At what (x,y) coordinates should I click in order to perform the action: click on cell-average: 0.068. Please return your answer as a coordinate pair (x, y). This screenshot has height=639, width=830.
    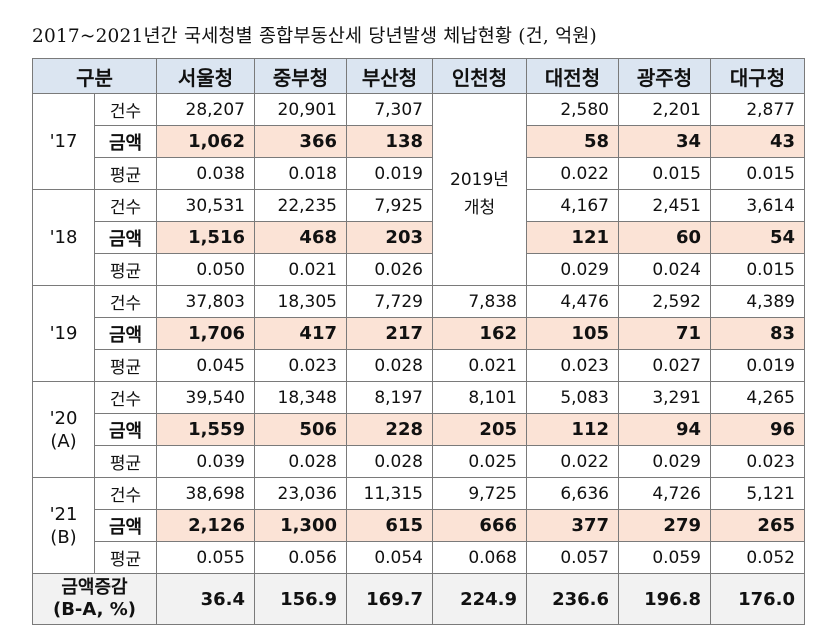
    Looking at the image, I should click on (479, 557).